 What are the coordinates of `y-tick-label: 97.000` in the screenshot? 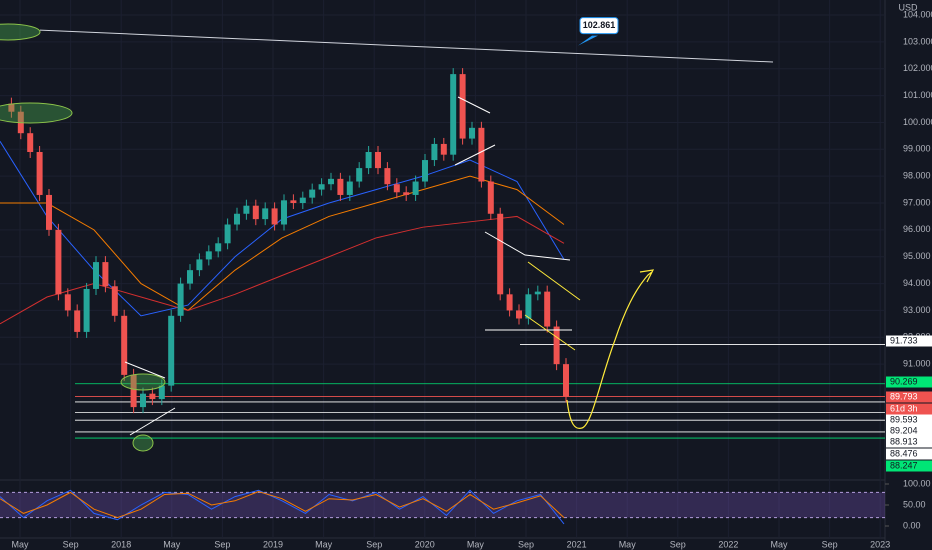 It's located at (917, 202).